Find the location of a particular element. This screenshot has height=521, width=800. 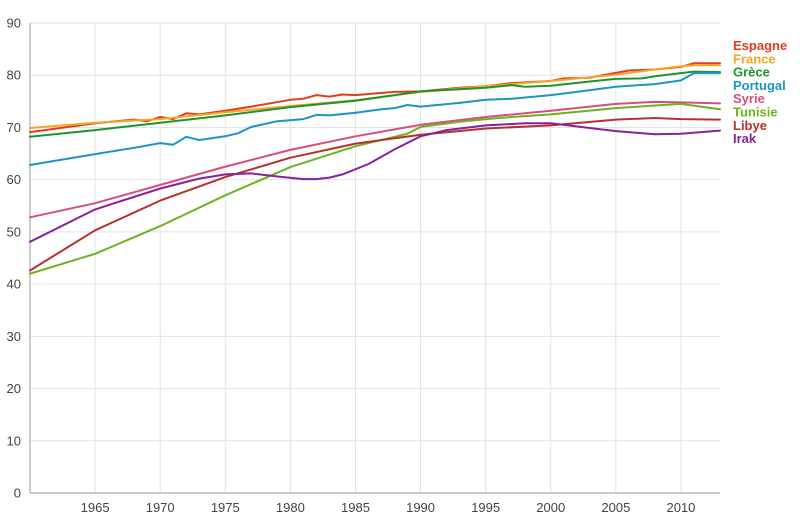

x-tick-label: 2000 is located at coordinates (550, 507).